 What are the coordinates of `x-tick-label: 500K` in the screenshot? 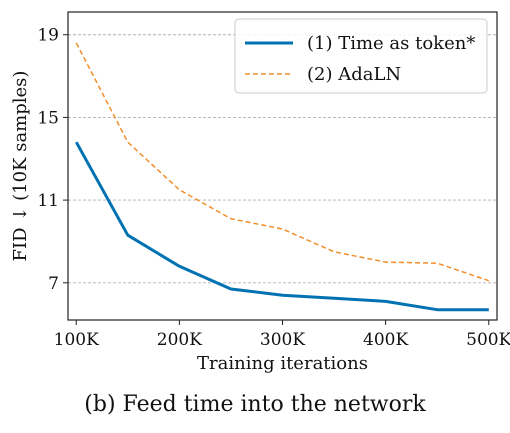 It's located at (488, 340).